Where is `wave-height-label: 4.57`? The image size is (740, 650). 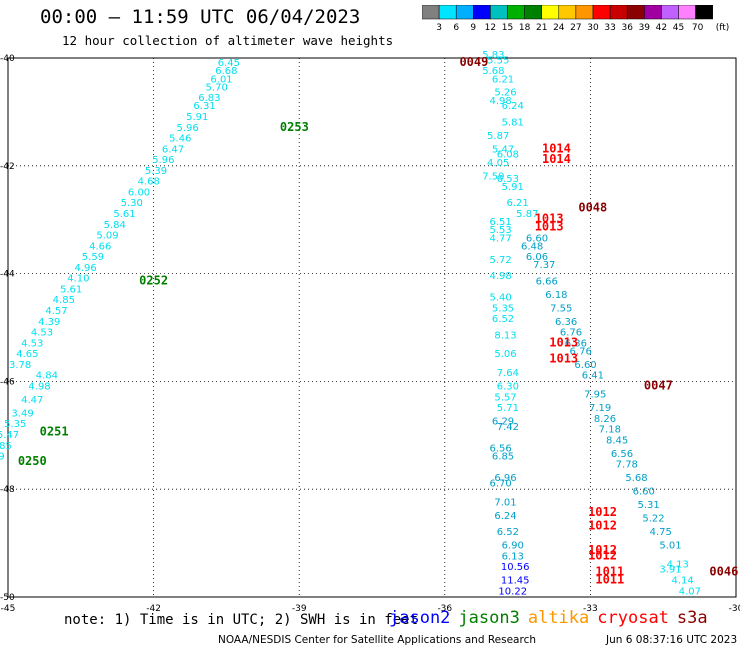 wave-height-label: 4.57 is located at coordinates (56, 311).